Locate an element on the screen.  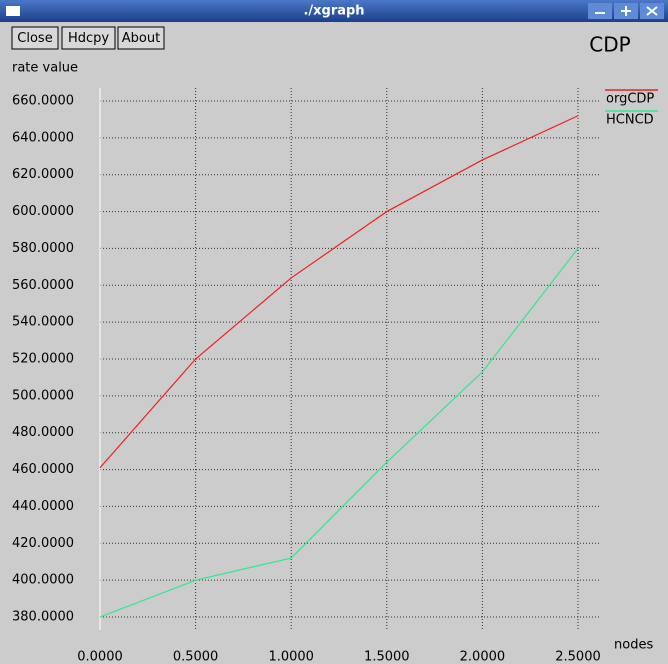
x-tick-label: 2.0000 is located at coordinates (483, 657).